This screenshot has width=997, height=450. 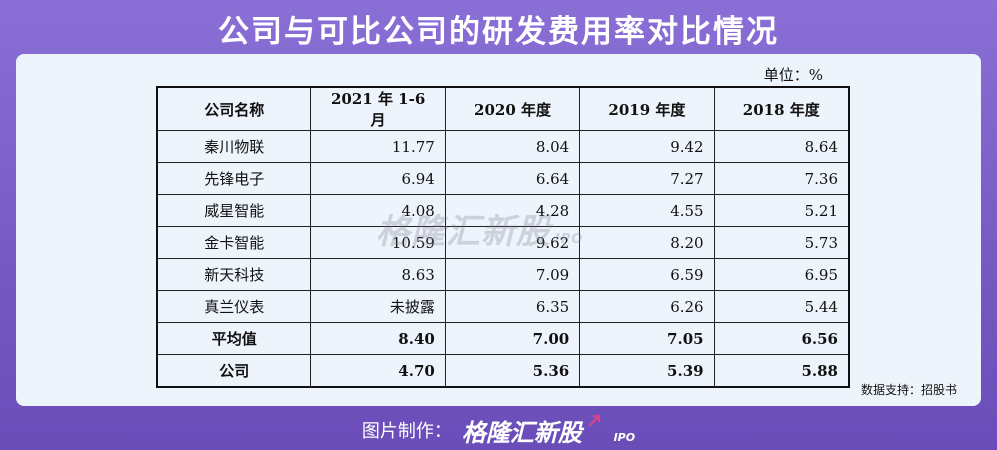 What do you see at coordinates (234, 210) in the screenshot?
I see `company-name-cell: 威星智能` at bounding box center [234, 210].